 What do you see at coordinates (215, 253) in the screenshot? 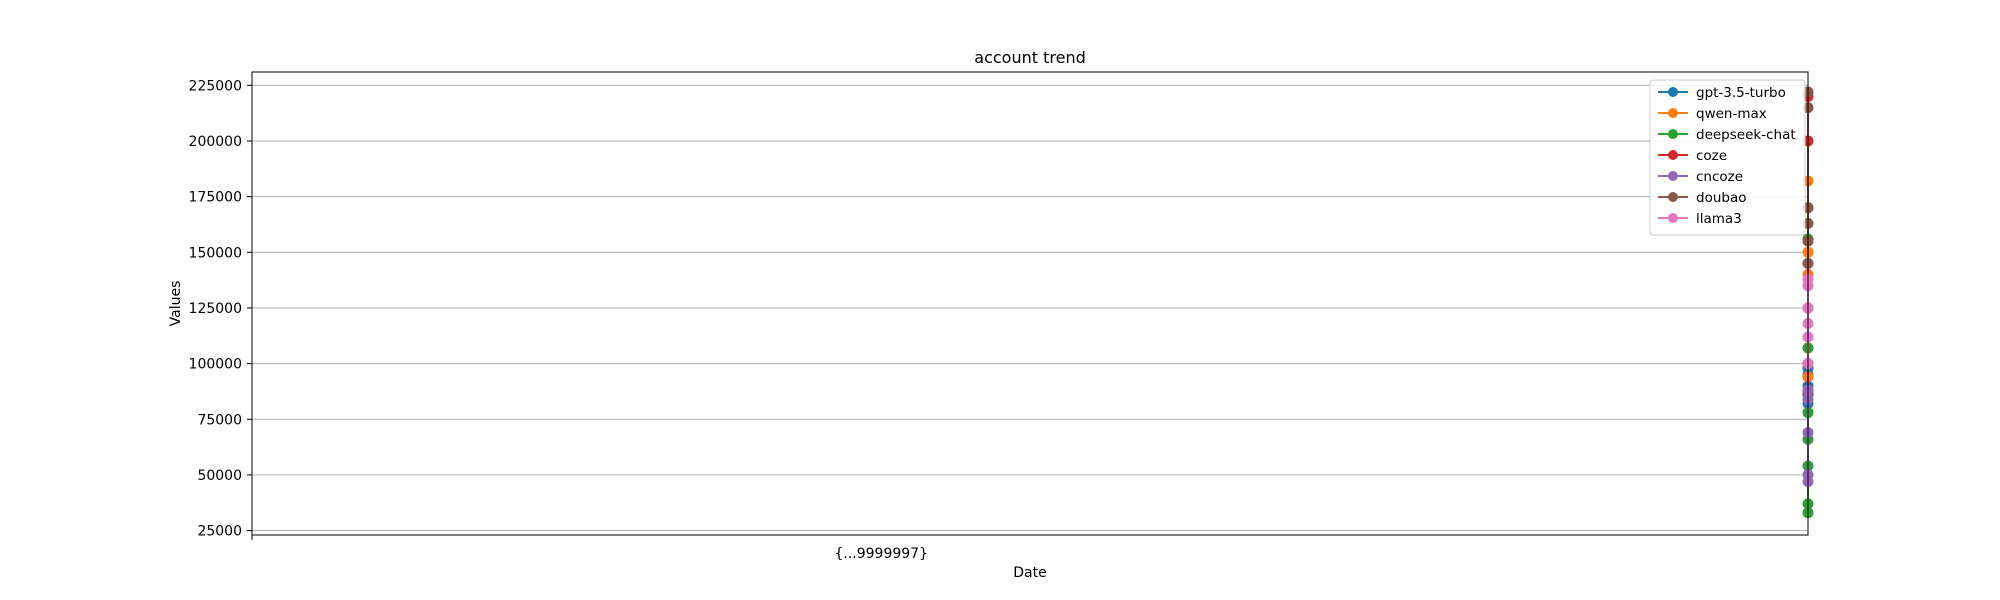
I see `y-tick-label: 150000` at bounding box center [215, 253].